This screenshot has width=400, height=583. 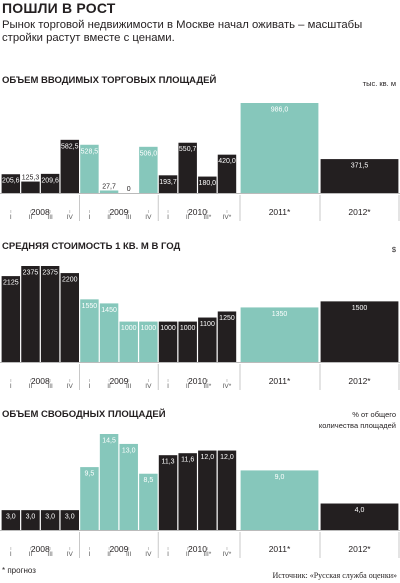 I want to click on chart-1-value-label-8: 506,0, so click(x=149, y=153).